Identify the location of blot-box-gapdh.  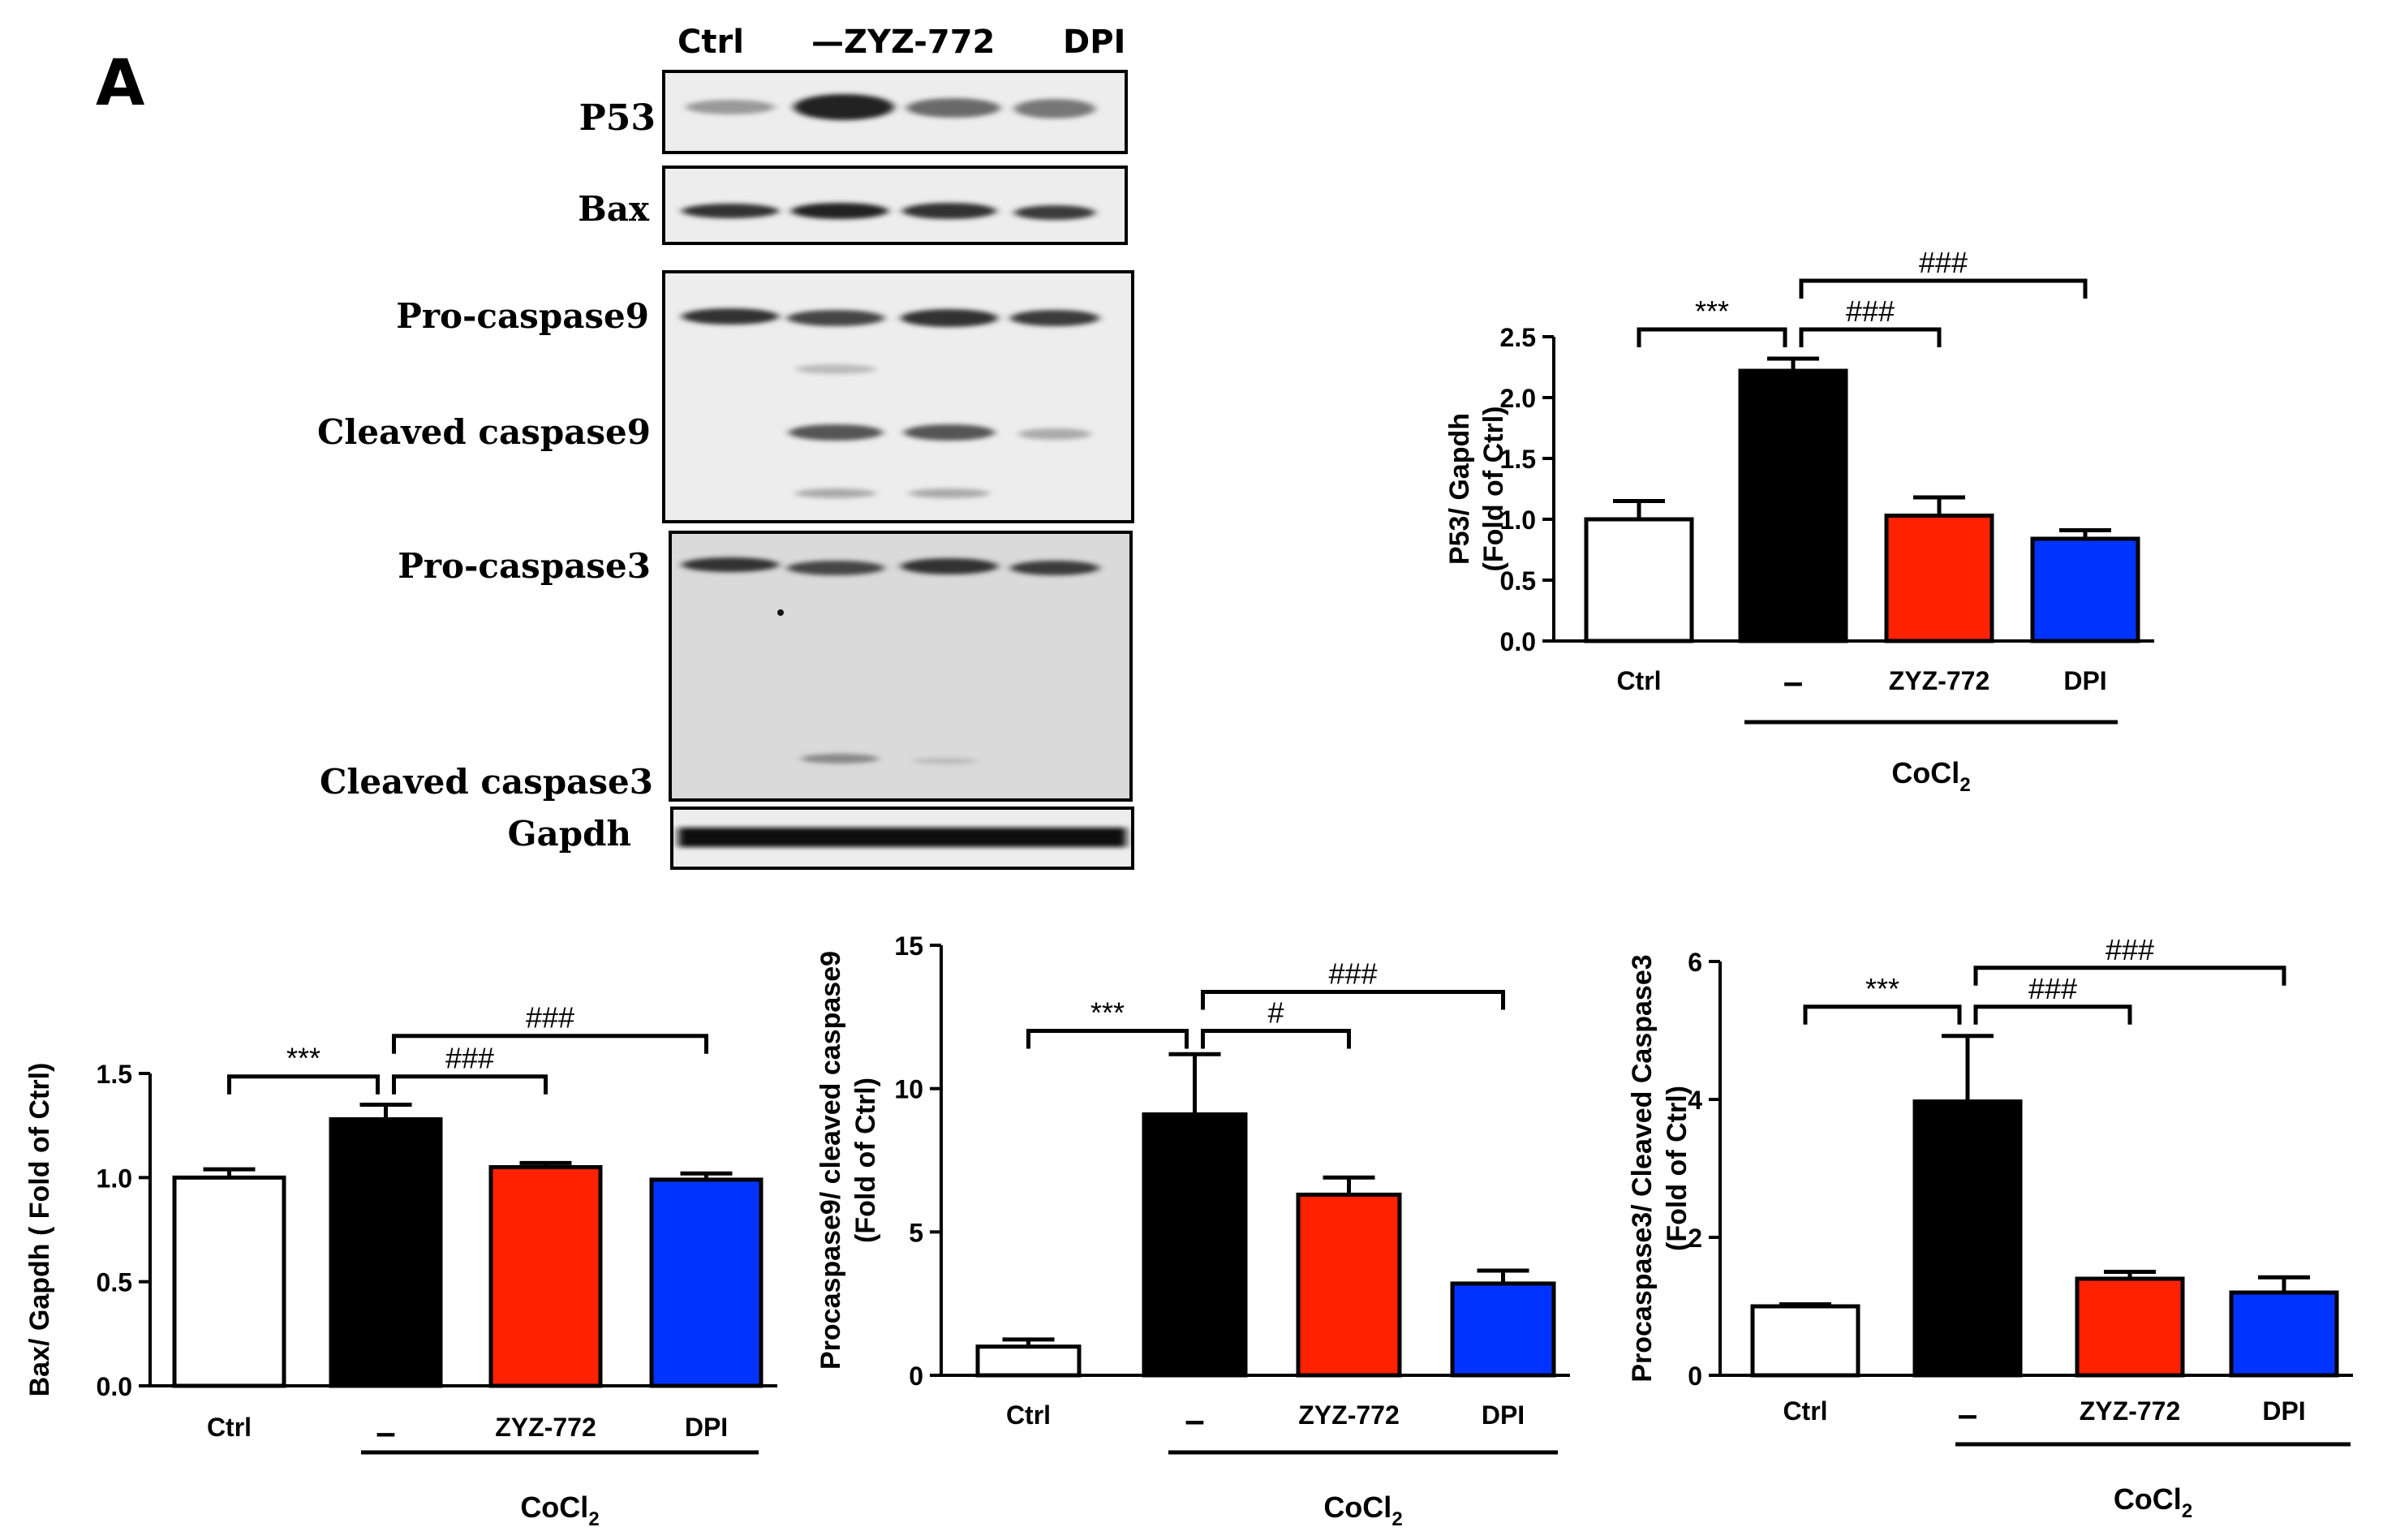
(902, 838).